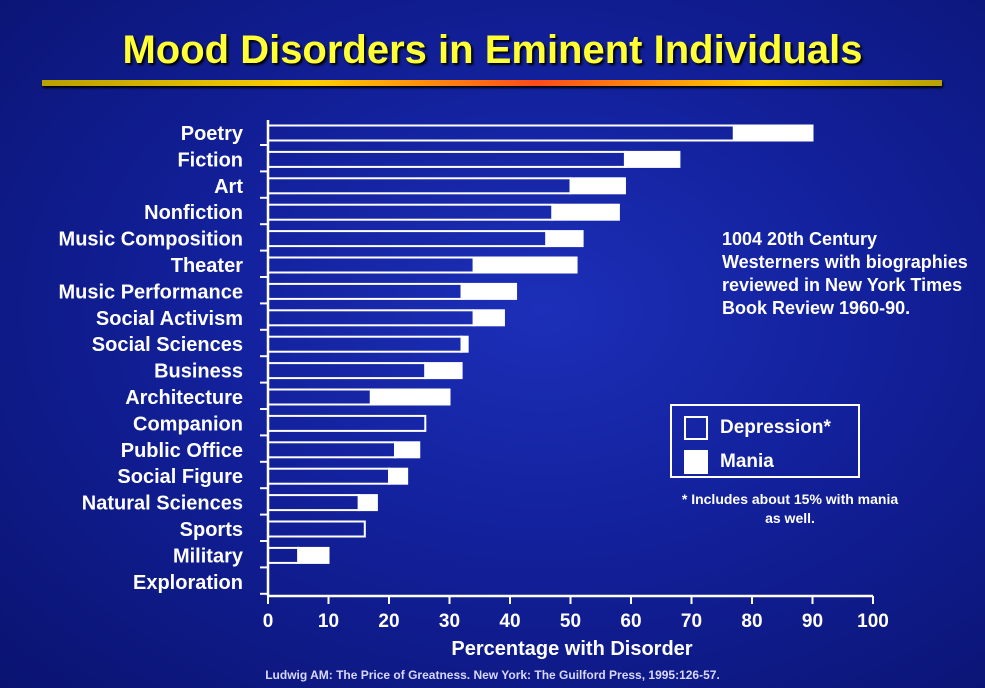 The image size is (985, 688). Describe the element at coordinates (268, 621) in the screenshot. I see `x-tick-label: 0` at that location.